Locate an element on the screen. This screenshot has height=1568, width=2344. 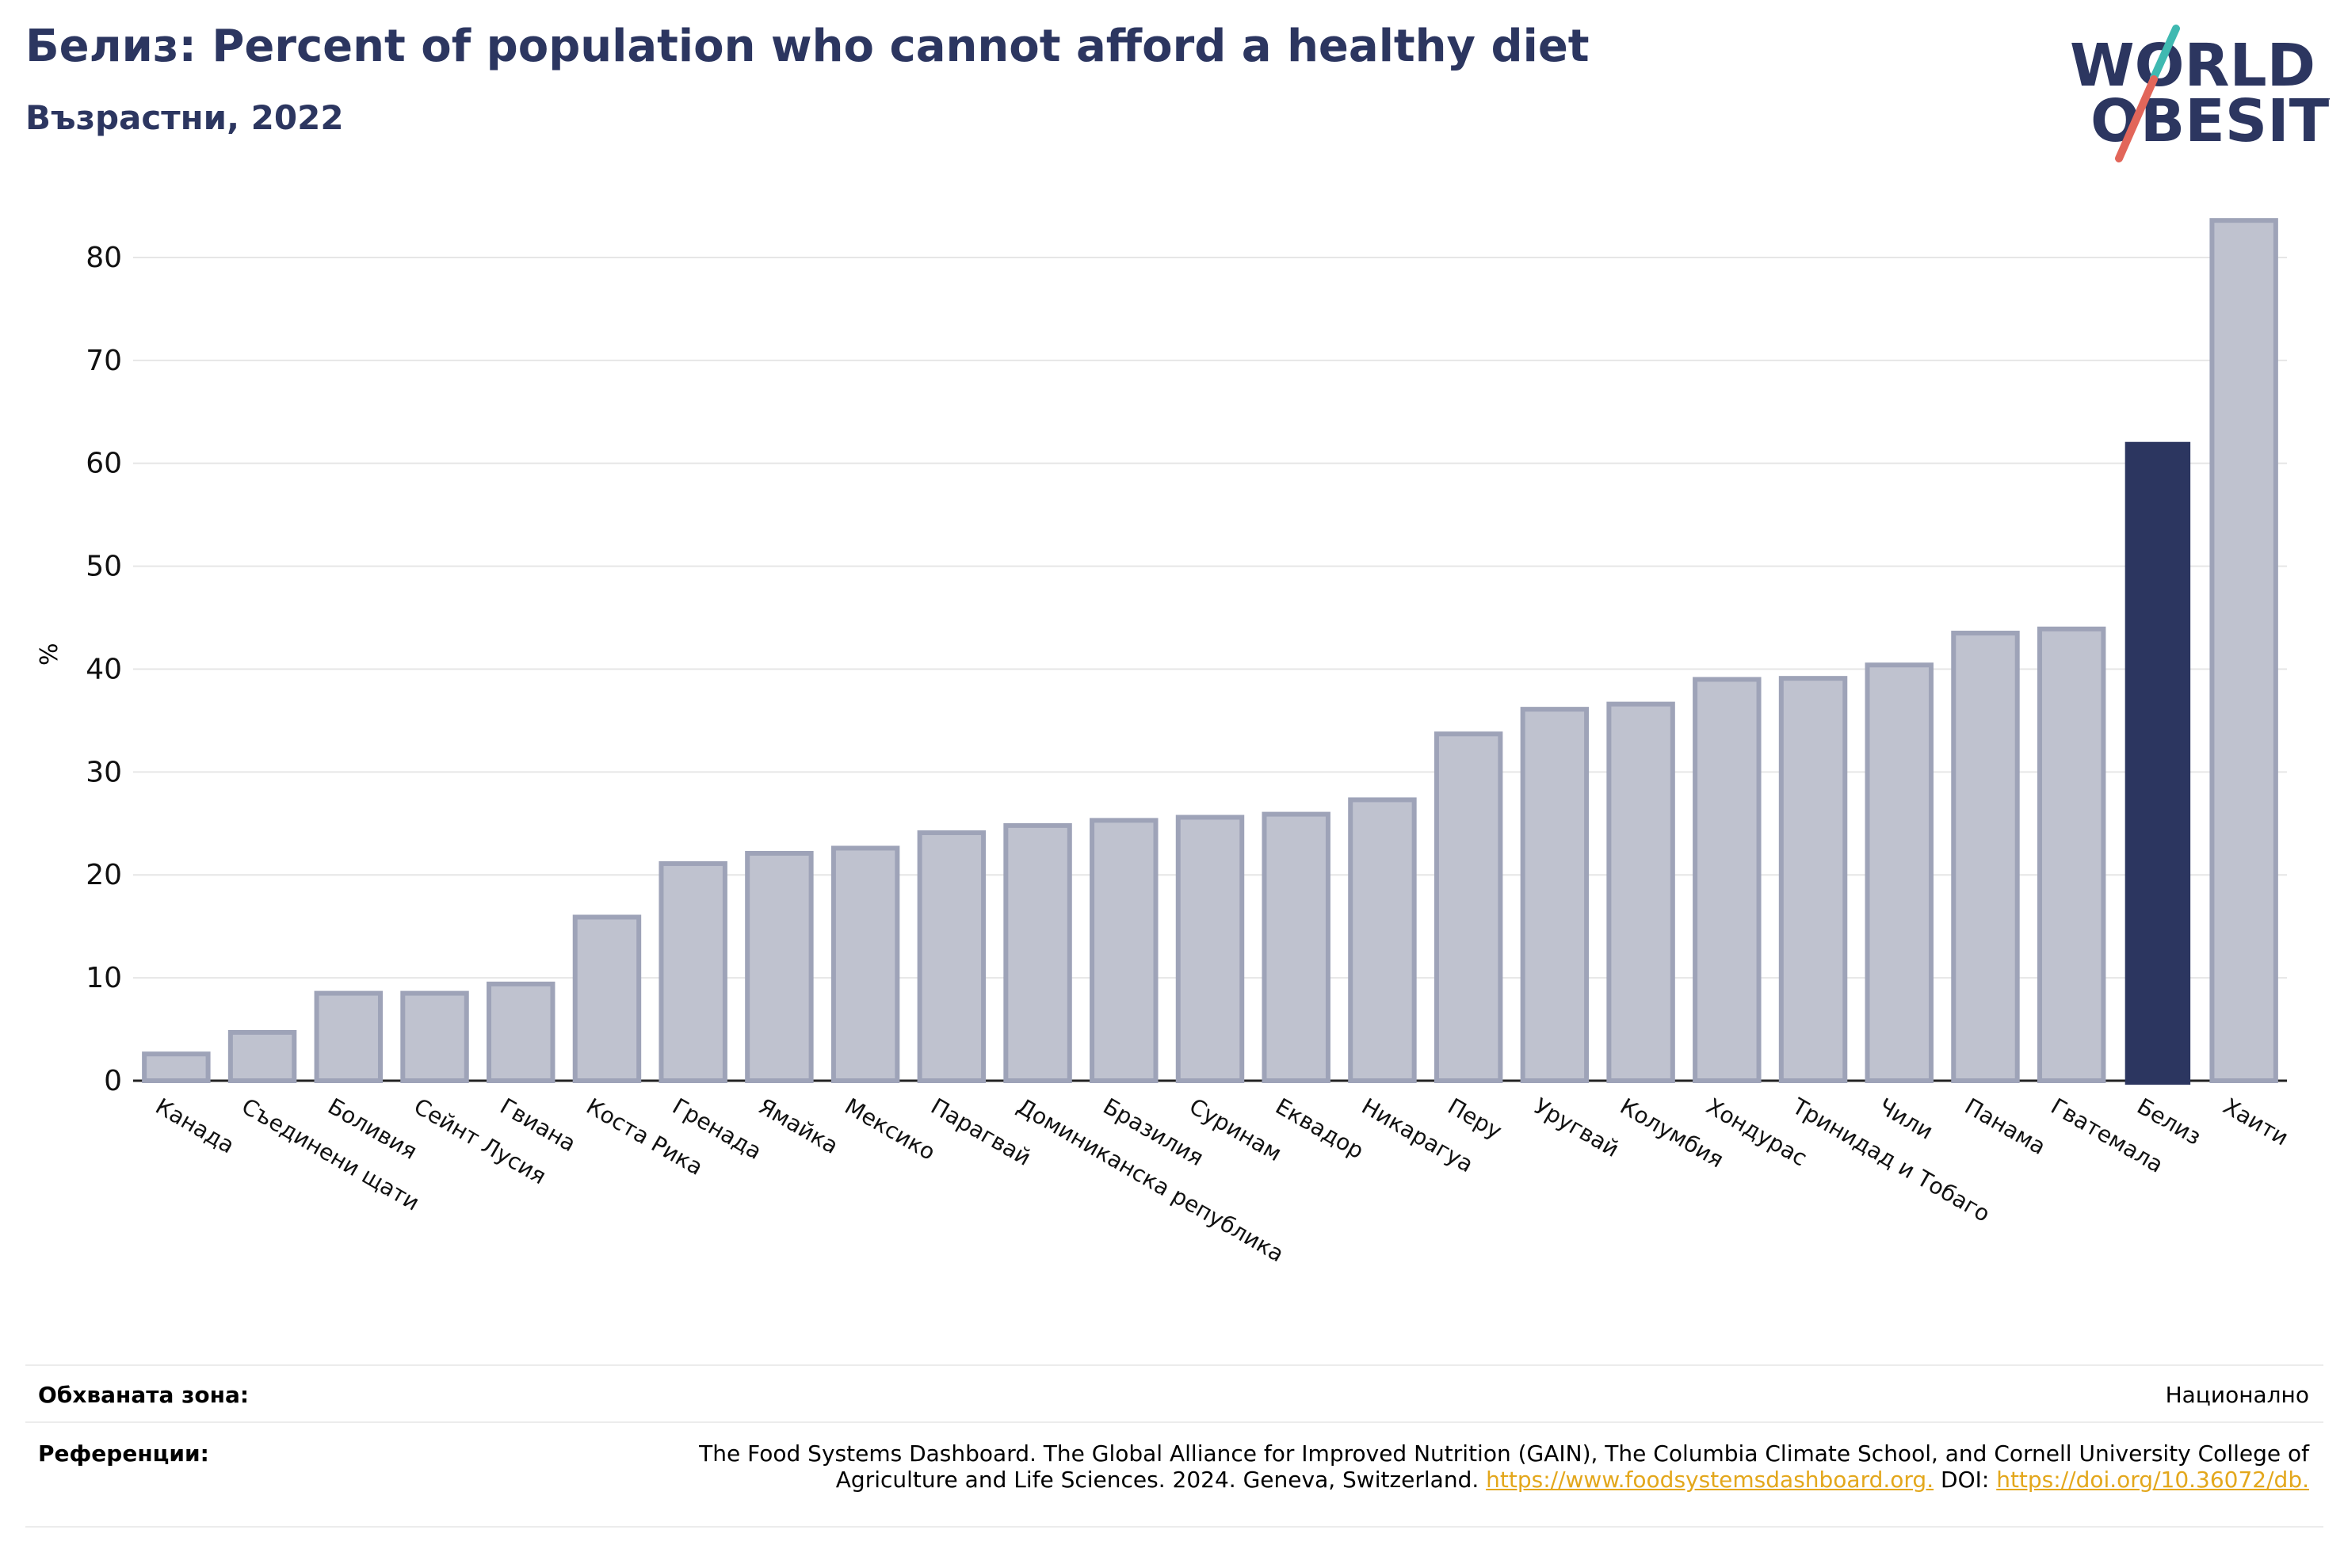
x-tick-label: Перу is located at coordinates (1475, 1118).